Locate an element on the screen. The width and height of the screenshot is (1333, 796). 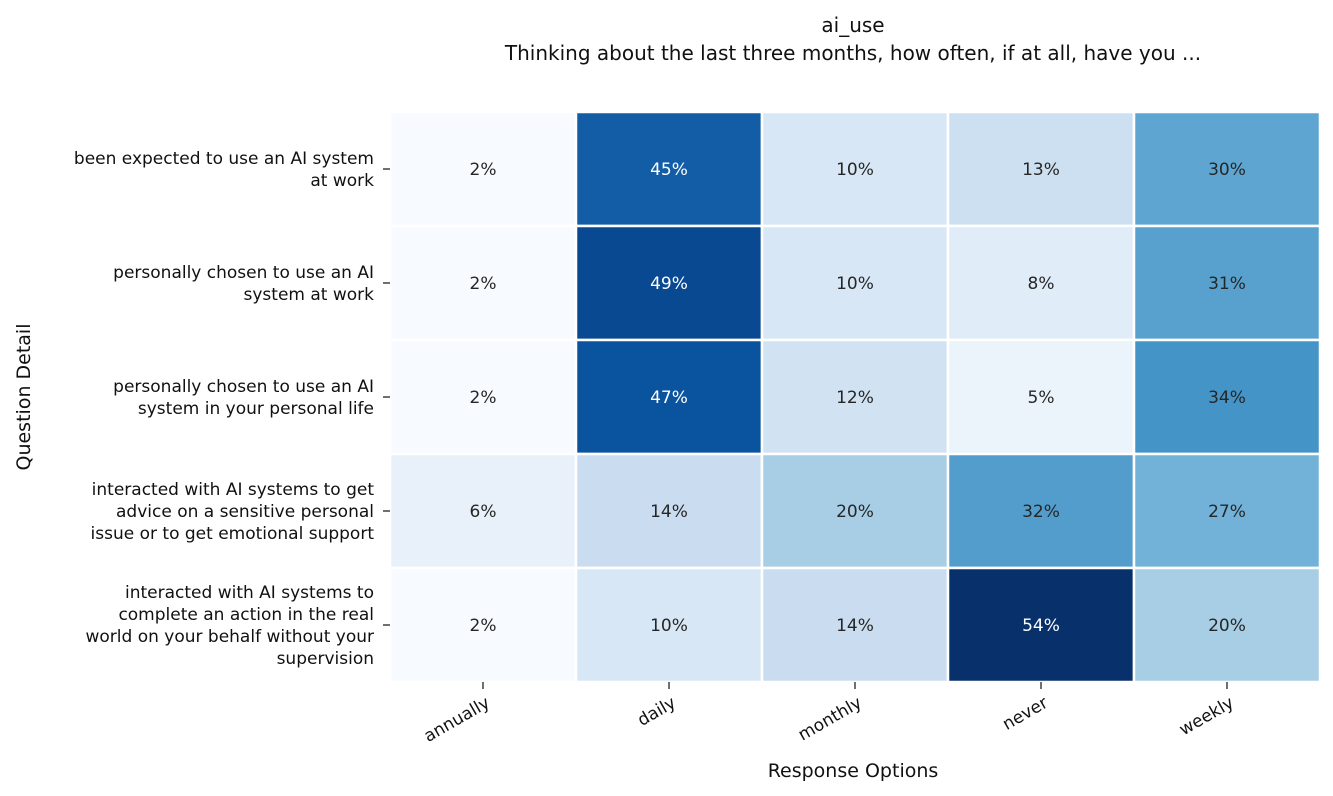
cell-value-label: 12% is located at coordinates (855, 398).